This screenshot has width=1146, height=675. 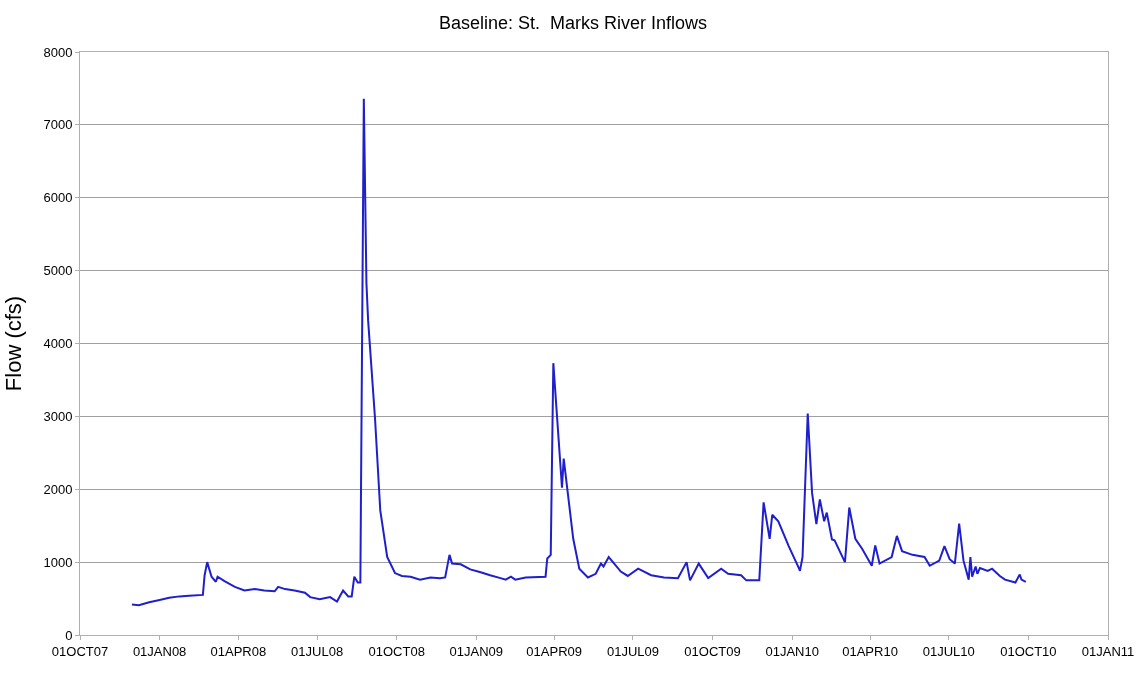 I want to click on y-tick-label: 7000, so click(x=58, y=125).